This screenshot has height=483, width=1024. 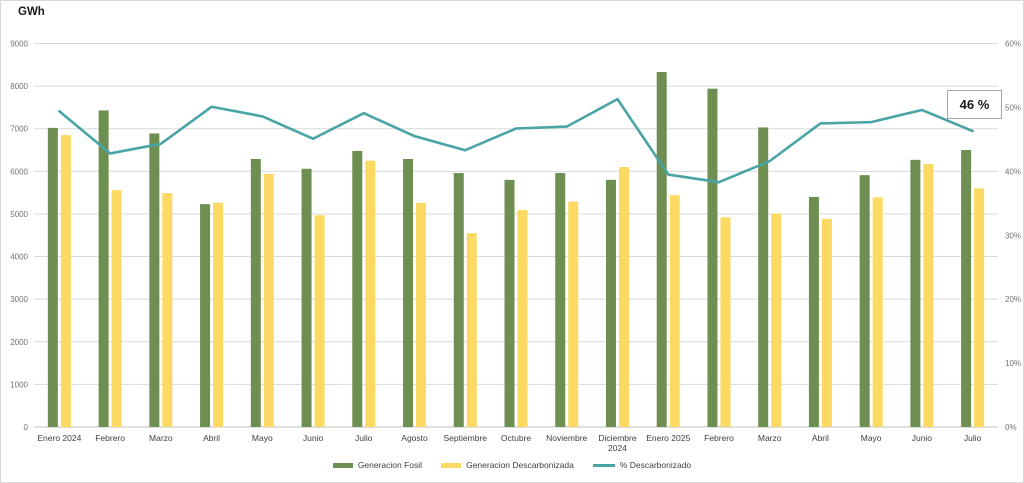 I want to click on right-axis-tick: 50%, so click(x=1013, y=107).